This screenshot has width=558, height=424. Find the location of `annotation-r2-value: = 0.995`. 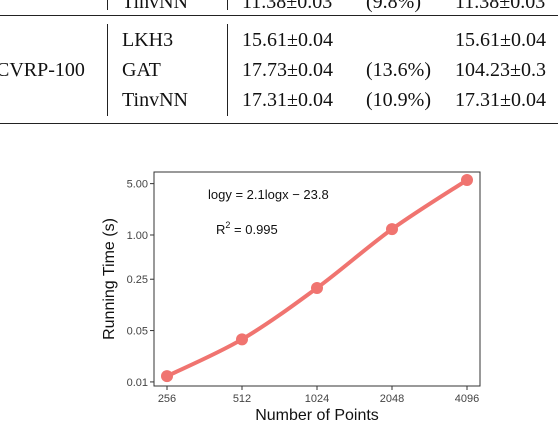

annotation-r2-value: = 0.995 is located at coordinates (253, 229).